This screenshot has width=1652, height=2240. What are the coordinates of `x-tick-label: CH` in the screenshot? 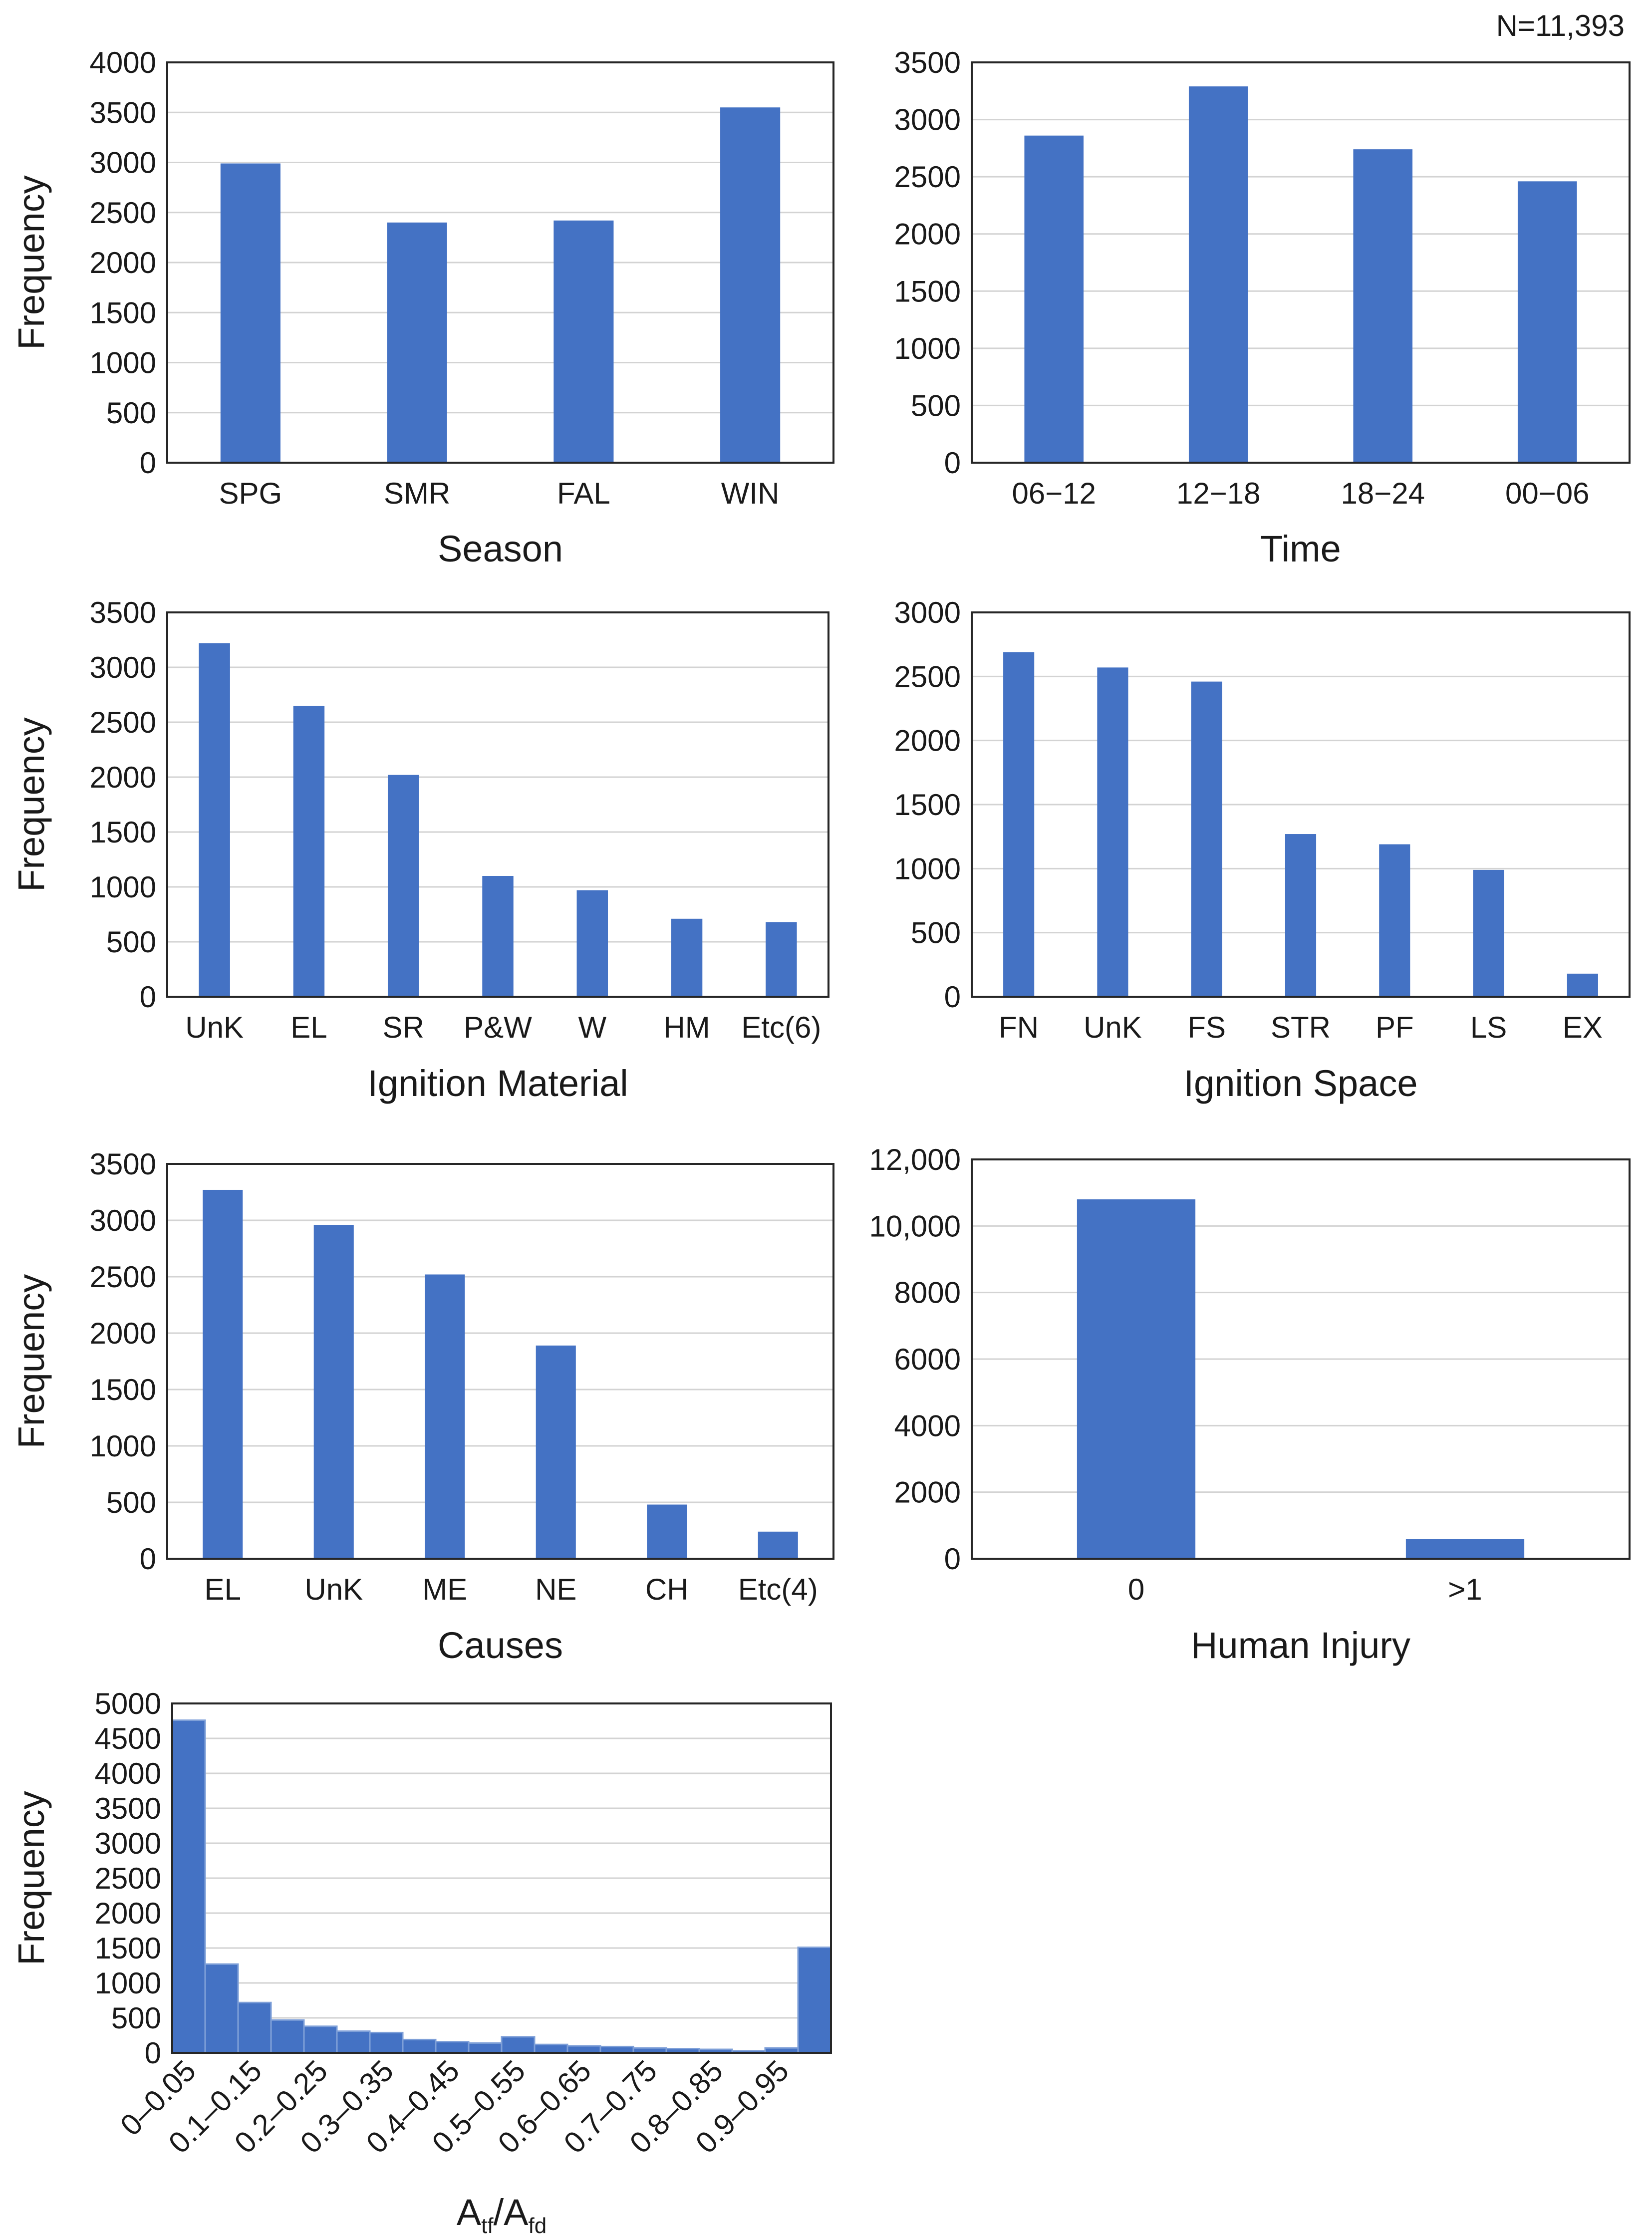 It's located at (667, 1589).